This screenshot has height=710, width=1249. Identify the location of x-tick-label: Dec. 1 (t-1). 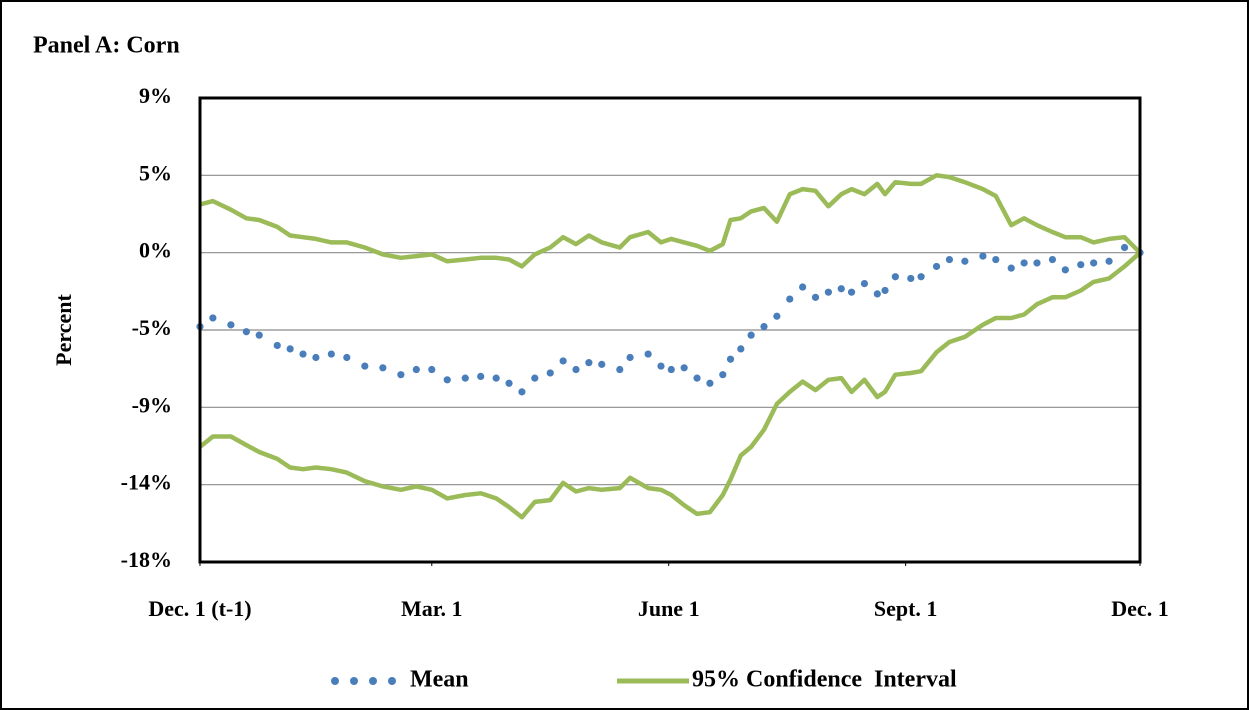
(199, 608).